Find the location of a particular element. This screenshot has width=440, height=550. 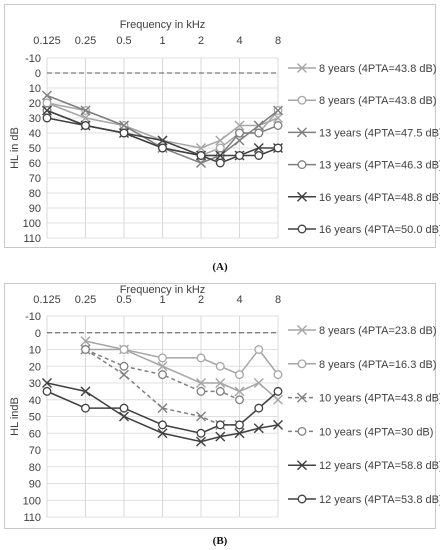

legend-label: 8 years (4PTA=43.8 dB) is located at coordinates (378, 69).